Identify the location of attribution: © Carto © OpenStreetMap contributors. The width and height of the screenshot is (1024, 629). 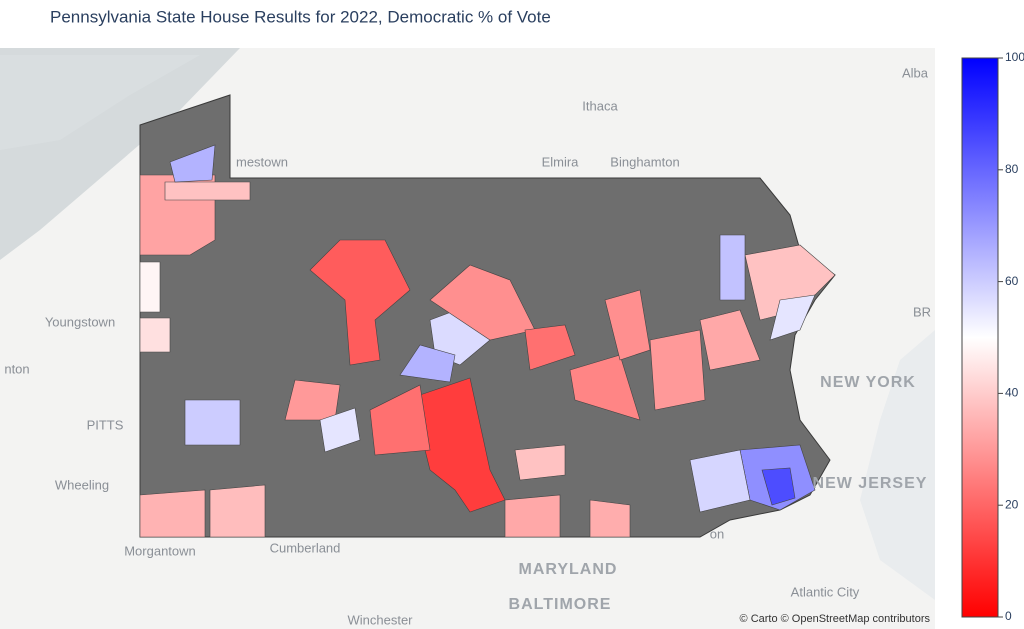
(835, 619).